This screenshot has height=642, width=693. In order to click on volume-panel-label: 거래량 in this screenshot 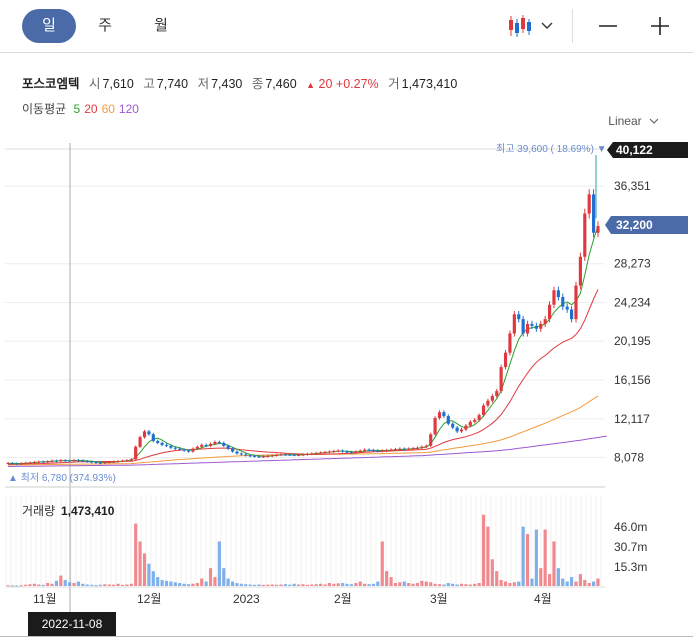, I will do `click(38, 511)`.